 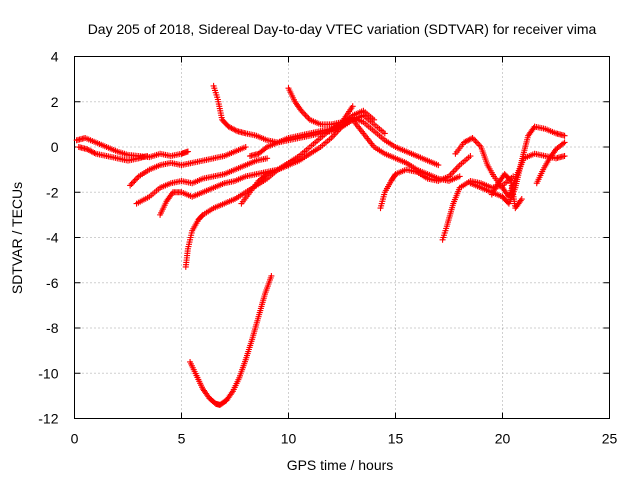 I want to click on y-tick-label: -12, so click(x=48, y=419).